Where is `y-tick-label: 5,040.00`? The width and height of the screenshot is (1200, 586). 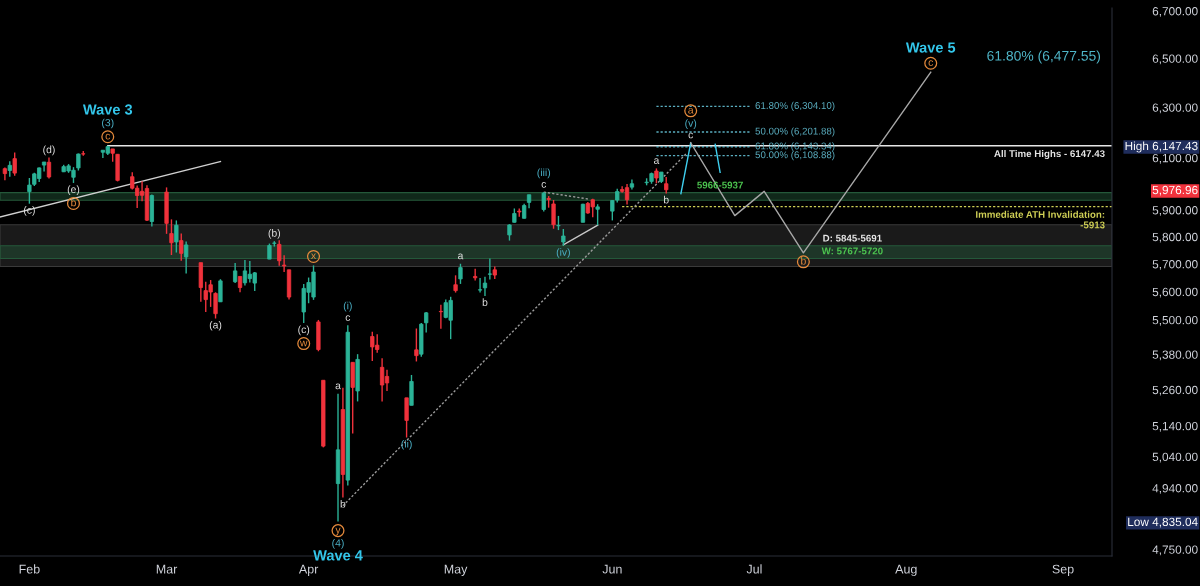 y-tick-label: 5,040.00 is located at coordinates (1175, 457).